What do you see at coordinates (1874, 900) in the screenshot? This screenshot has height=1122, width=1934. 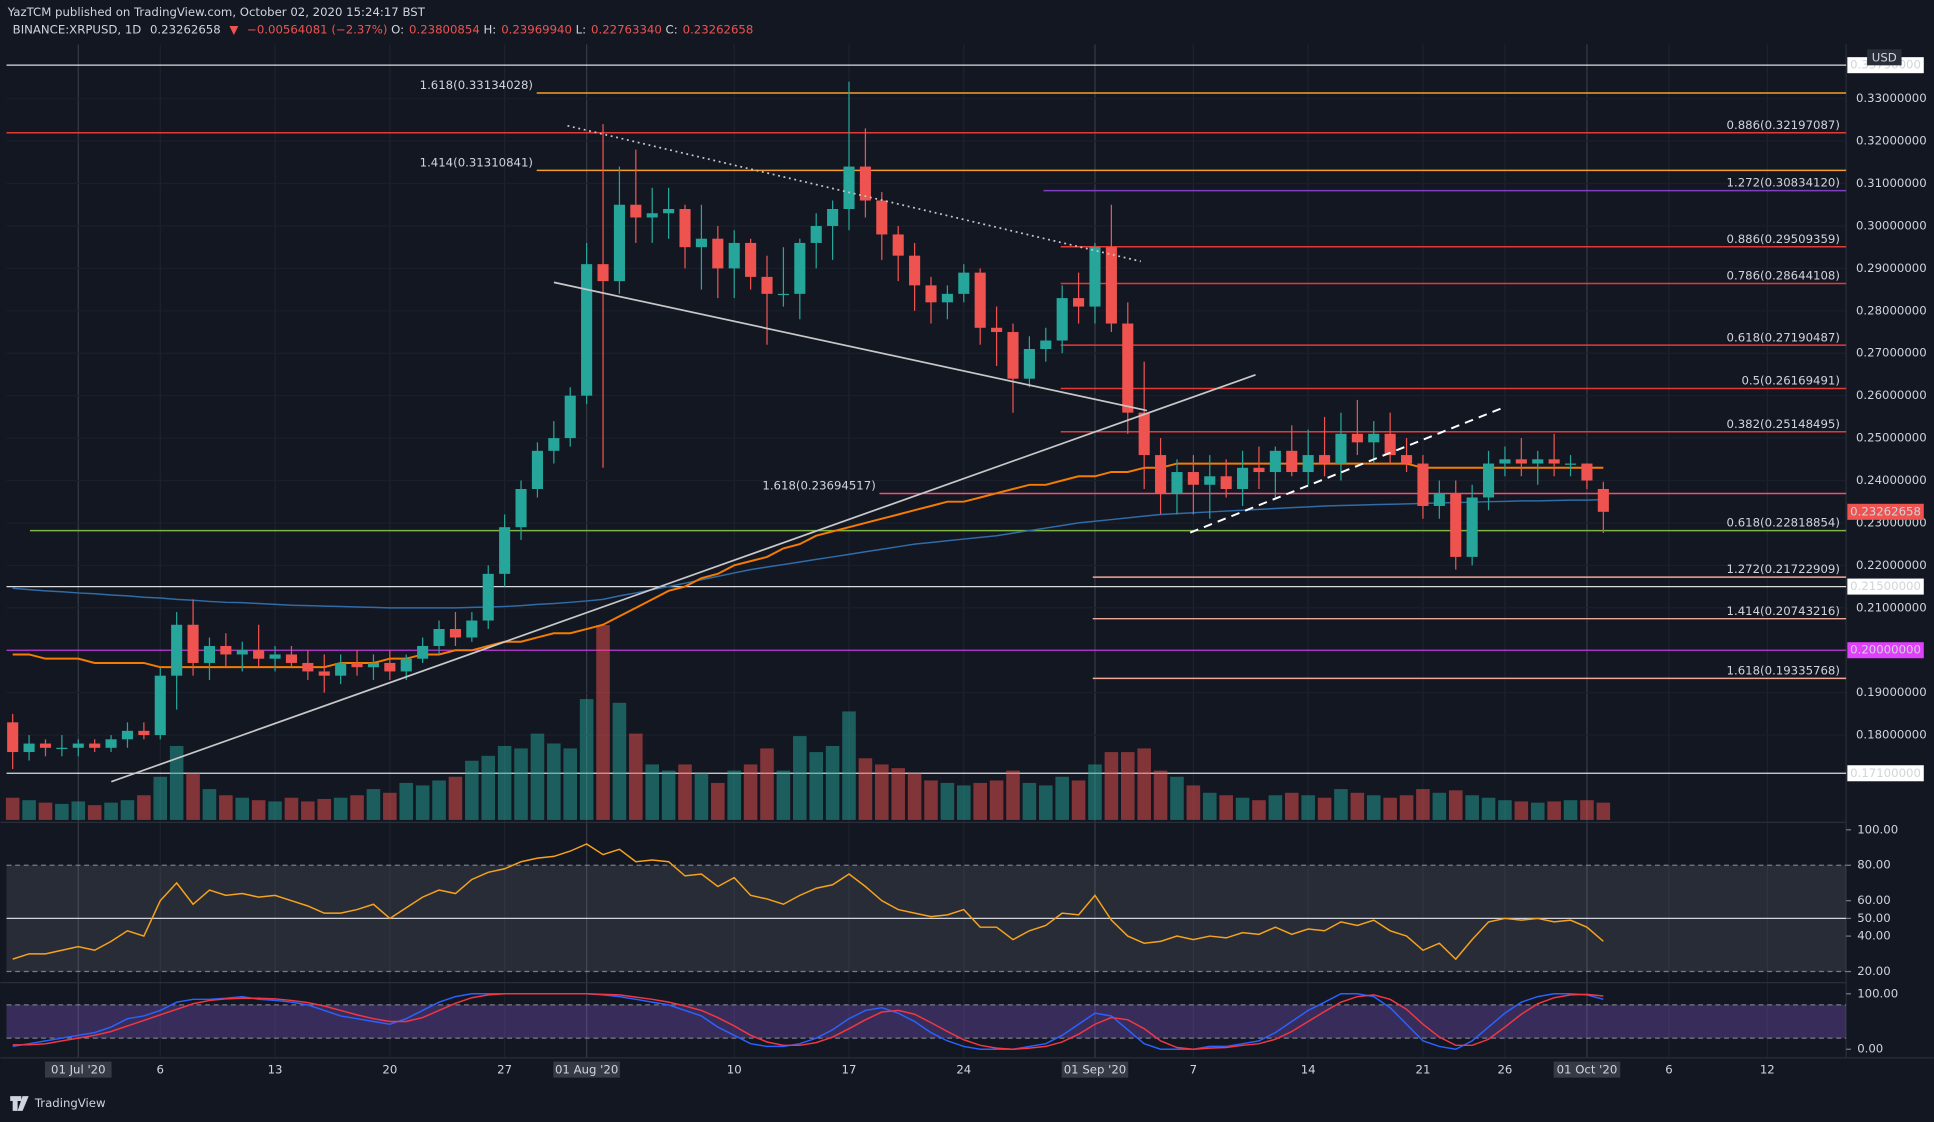 I see `rsi-tick-label: 60.00` at bounding box center [1874, 900].